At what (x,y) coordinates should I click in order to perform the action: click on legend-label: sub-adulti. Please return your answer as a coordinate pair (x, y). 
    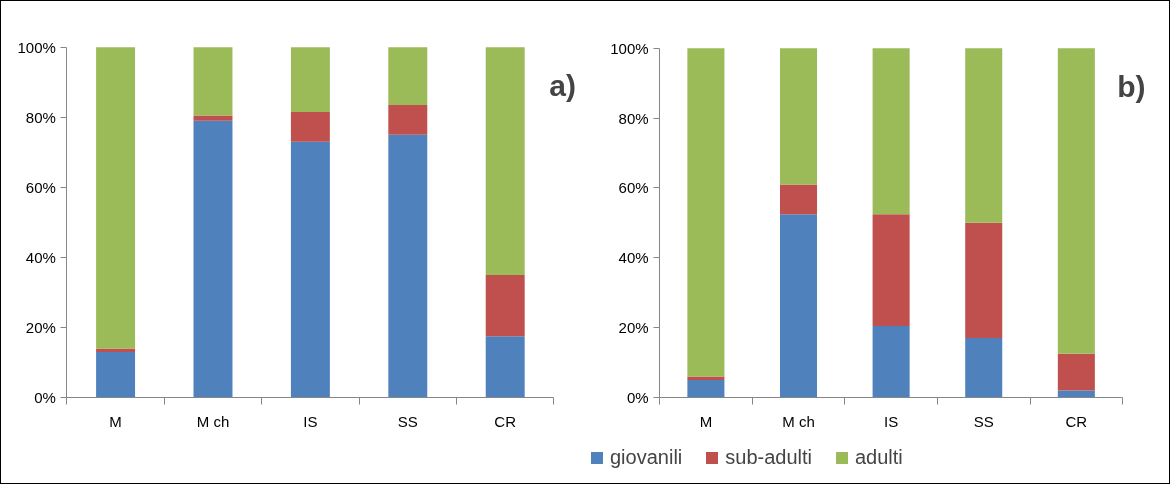
    Looking at the image, I should click on (768, 457).